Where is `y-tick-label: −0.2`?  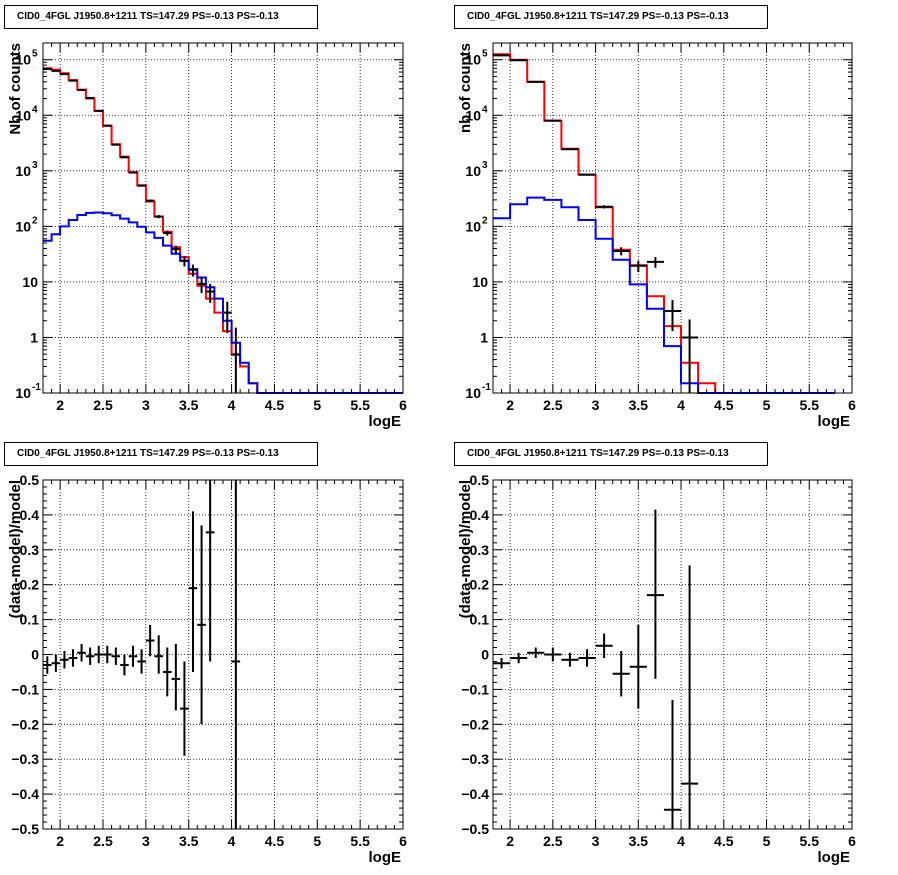
y-tick-label: −0.2 is located at coordinates (25, 724).